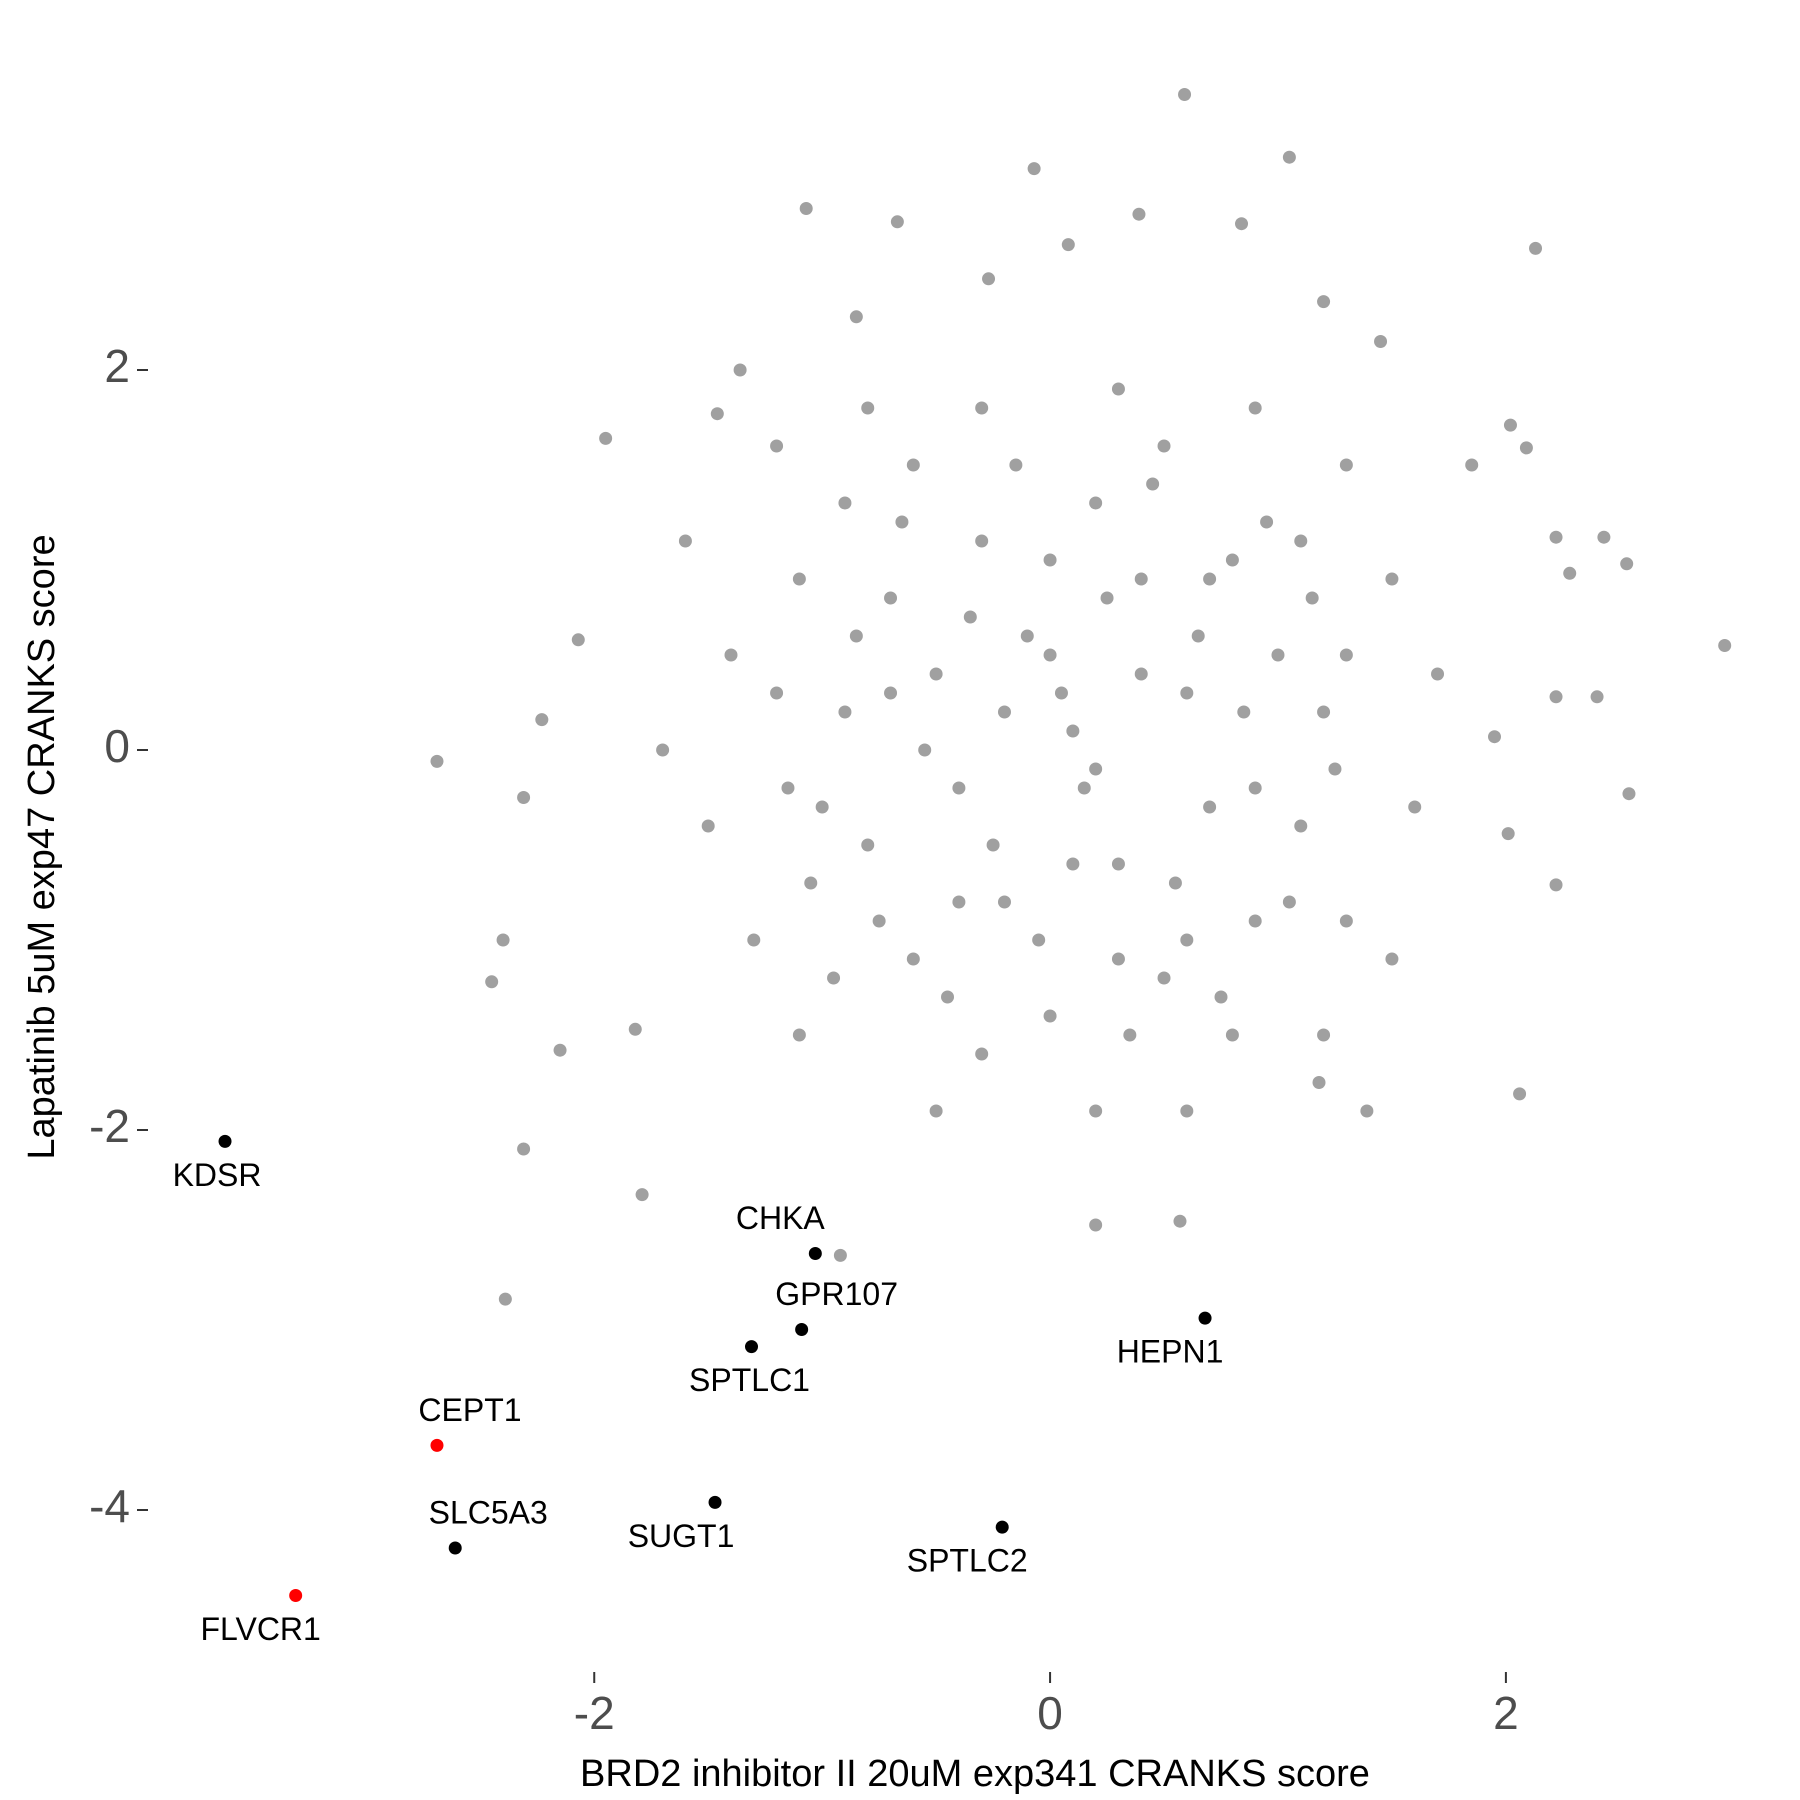 The width and height of the screenshot is (1800, 1800). Describe the element at coordinates (469, 1410) in the screenshot. I see `point-label: CEPT1` at that location.